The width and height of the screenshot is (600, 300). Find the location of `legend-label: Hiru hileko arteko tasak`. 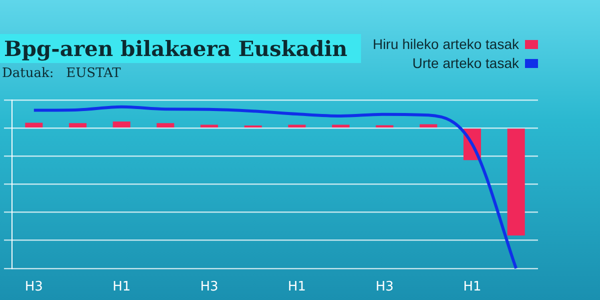

legend-label: Hiru hileko arteko tasak is located at coordinates (445, 44).